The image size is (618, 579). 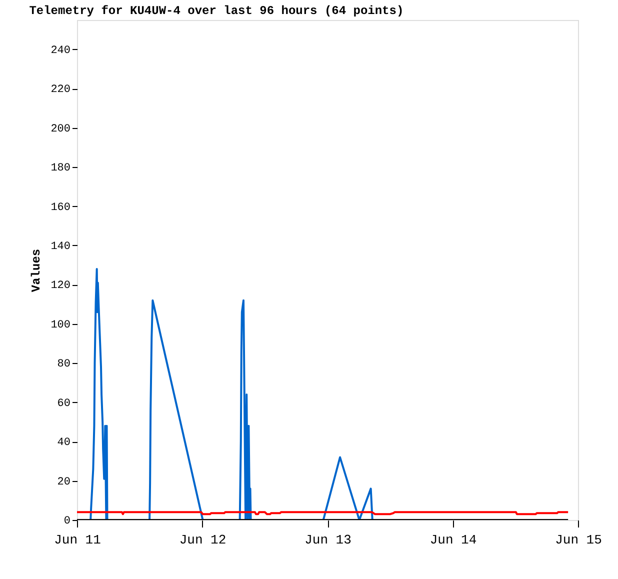 What do you see at coordinates (202, 540) in the screenshot?
I see `x-tick-label: Jun 12` at bounding box center [202, 540].